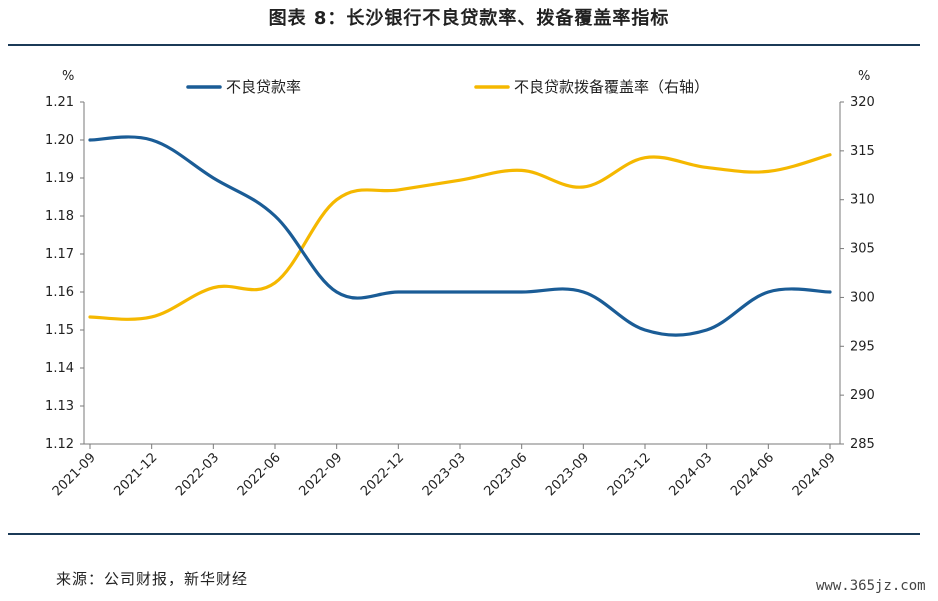 Image resolution: width=938 pixels, height=601 pixels. What do you see at coordinates (68, 76) in the screenshot?
I see `left-unit-label: %` at bounding box center [68, 76].